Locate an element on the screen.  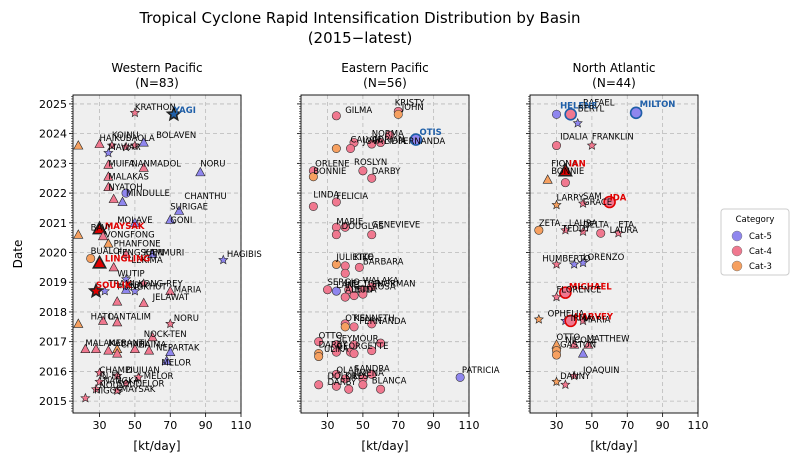
storm-label: OPHELIA is located at coordinates (566, 314).